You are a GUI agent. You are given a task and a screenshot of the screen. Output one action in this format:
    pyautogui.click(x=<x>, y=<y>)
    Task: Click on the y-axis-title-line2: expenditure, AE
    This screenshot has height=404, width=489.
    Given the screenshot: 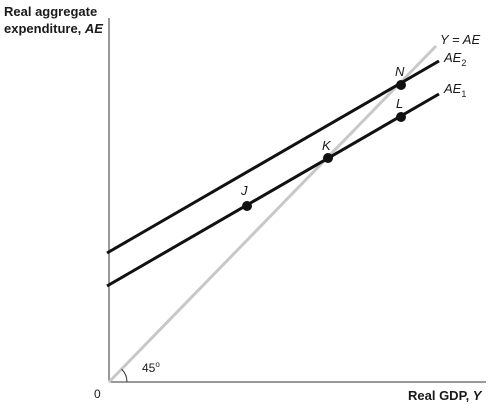 What is the action you would take?
    pyautogui.click(x=53, y=28)
    